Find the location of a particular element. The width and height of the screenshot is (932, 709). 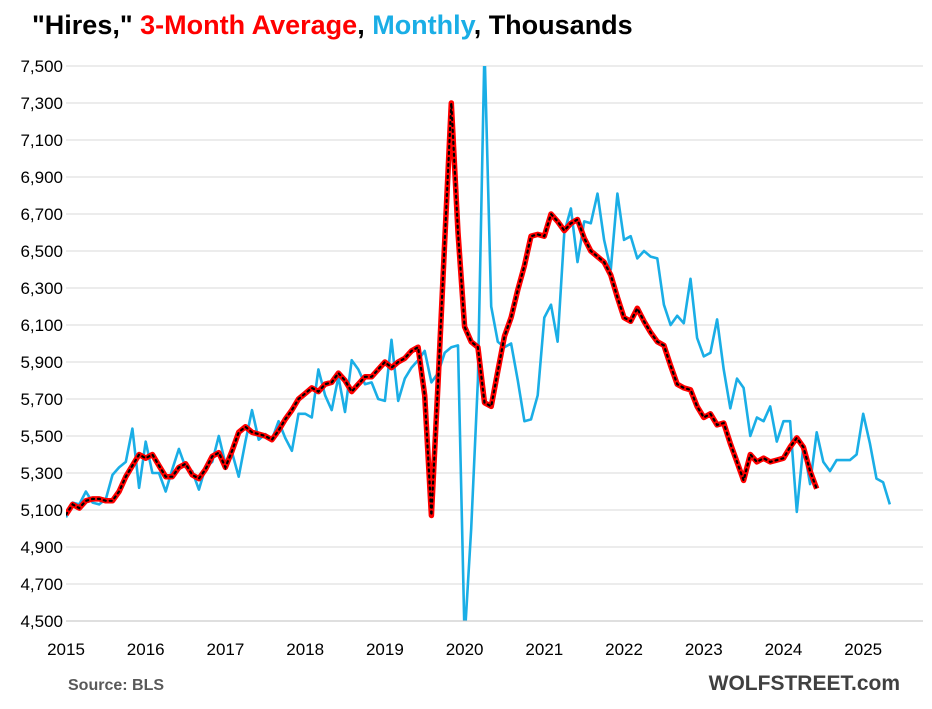

x-tick-label: 2021 is located at coordinates (544, 649).